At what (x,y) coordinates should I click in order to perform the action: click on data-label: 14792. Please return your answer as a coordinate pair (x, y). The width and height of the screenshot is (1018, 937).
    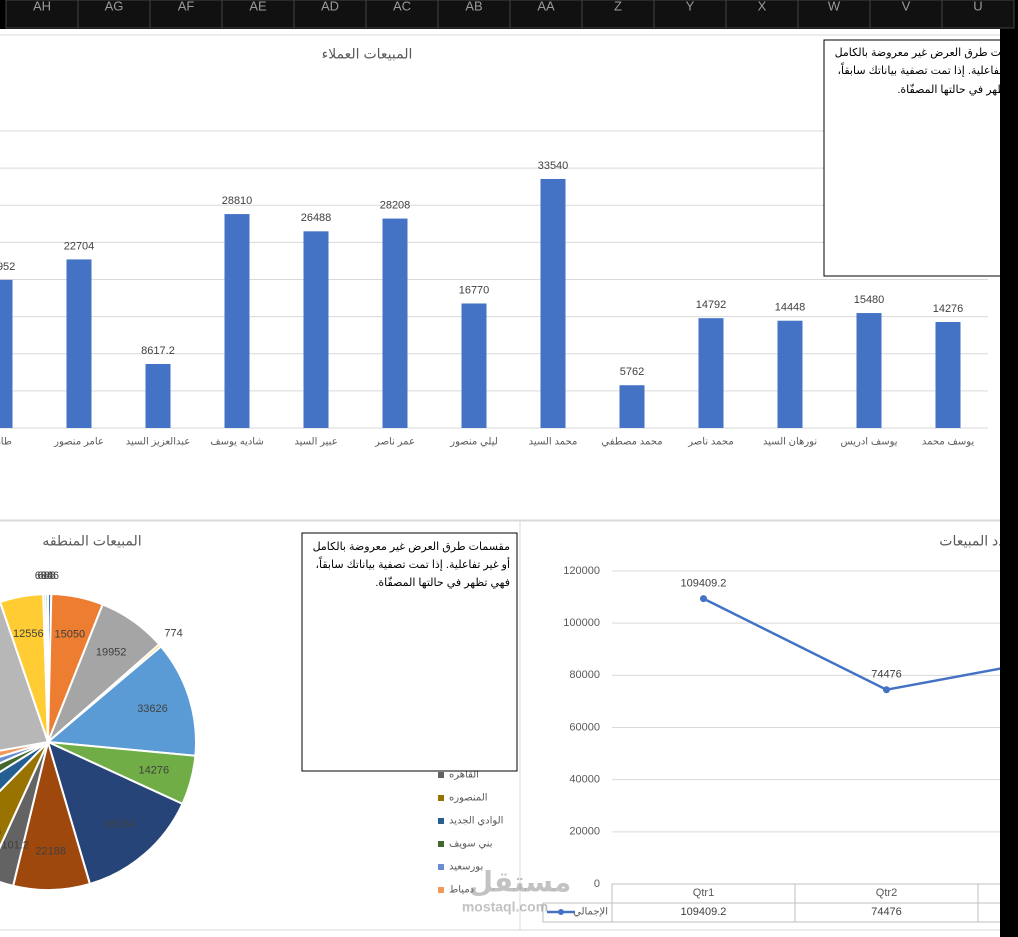
    Looking at the image, I should click on (711, 305).